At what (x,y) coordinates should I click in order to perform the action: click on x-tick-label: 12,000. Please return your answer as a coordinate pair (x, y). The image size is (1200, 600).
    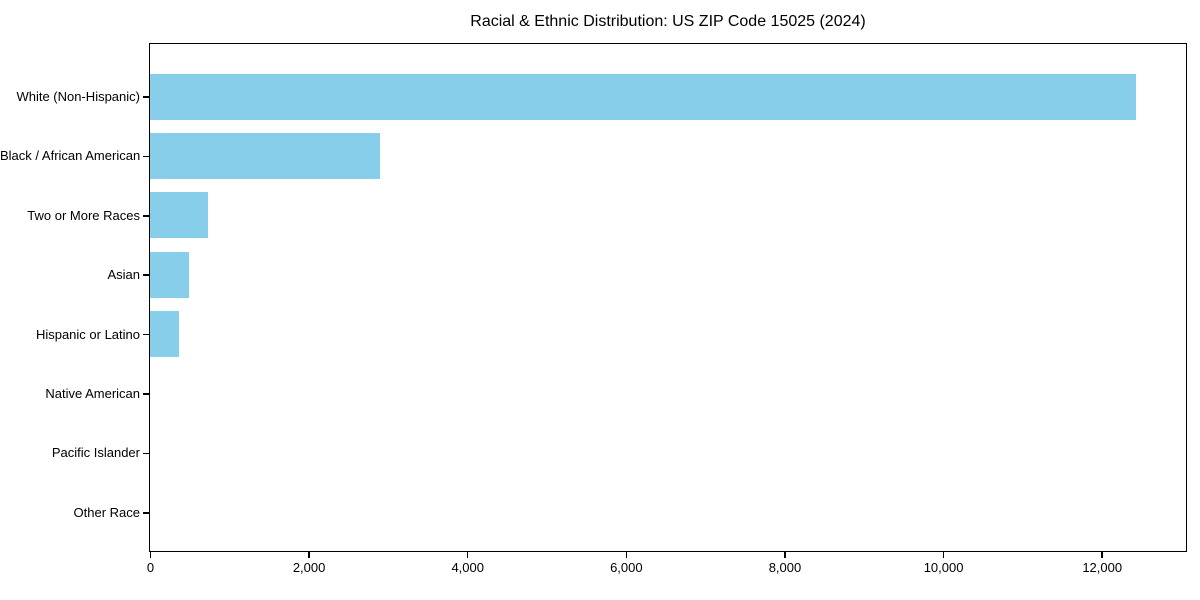
    Looking at the image, I should click on (1102, 567).